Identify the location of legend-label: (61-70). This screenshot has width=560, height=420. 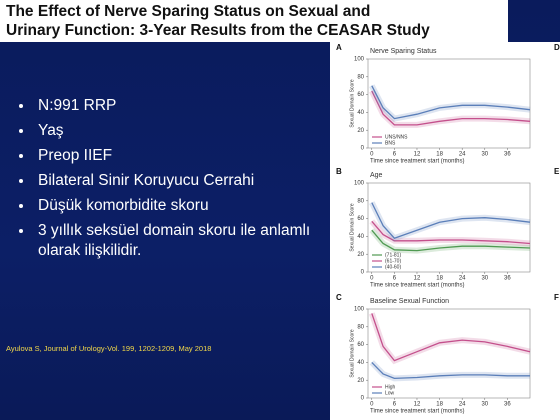
(393, 261).